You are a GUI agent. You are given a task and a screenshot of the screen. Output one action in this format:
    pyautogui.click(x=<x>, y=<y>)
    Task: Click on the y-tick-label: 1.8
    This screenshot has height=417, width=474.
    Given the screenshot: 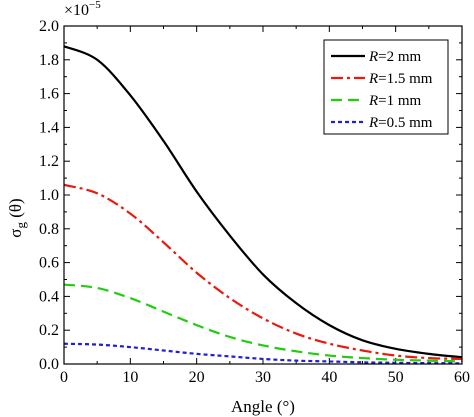 What is the action you would take?
    pyautogui.click(x=49, y=60)
    